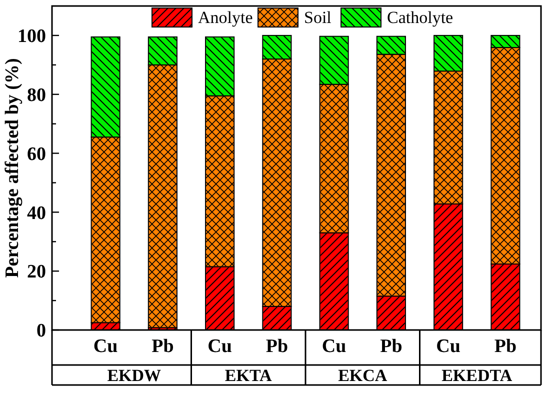  I want to click on legend-label: Catholyte, so click(420, 17).